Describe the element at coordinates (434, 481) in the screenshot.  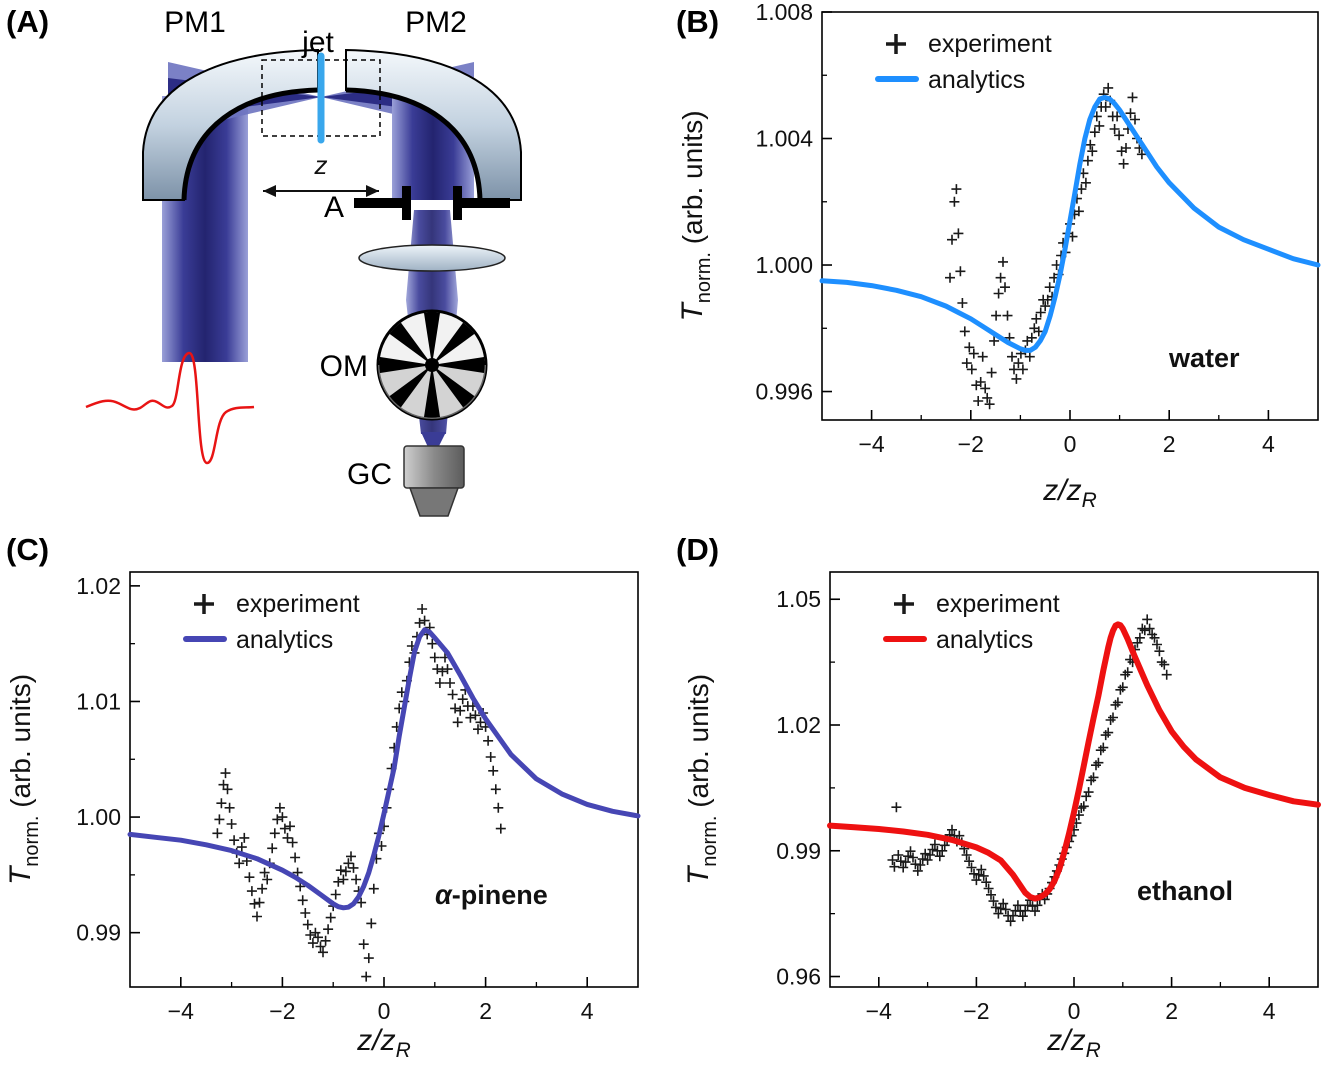
I see `detector-gc` at that location.